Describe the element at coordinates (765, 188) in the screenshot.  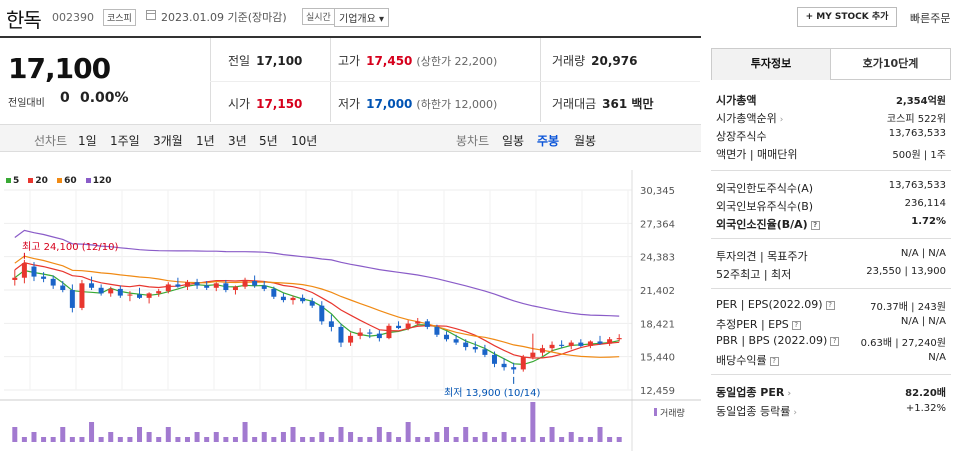
I see `foreign-limit-label: 외국인한도주식수(A)` at that location.